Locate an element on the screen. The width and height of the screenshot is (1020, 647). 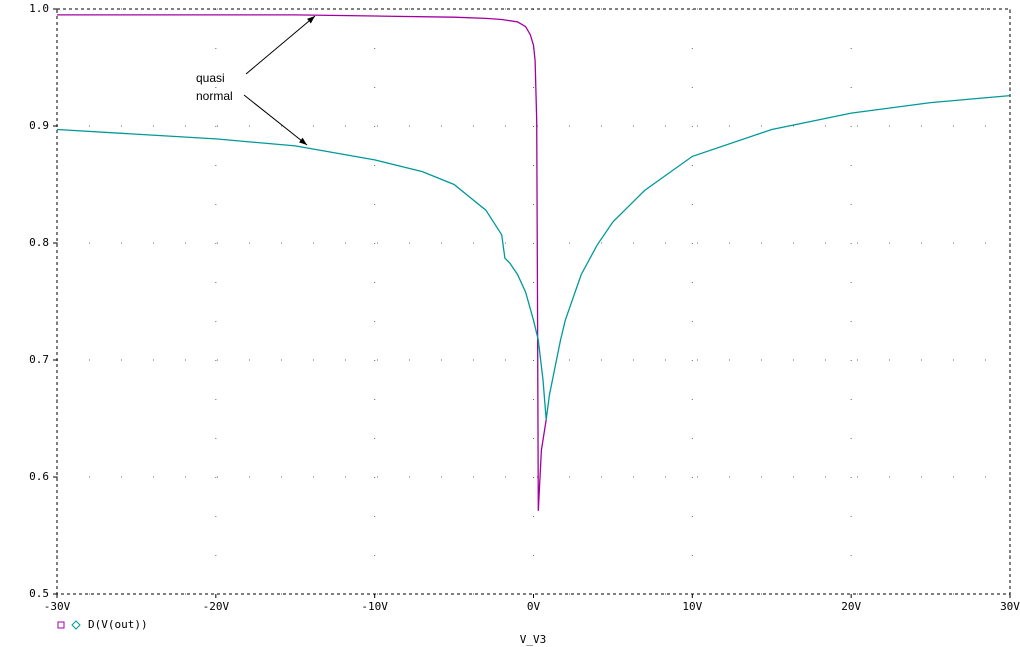
x-tick-label: 0V is located at coordinates (534, 606).